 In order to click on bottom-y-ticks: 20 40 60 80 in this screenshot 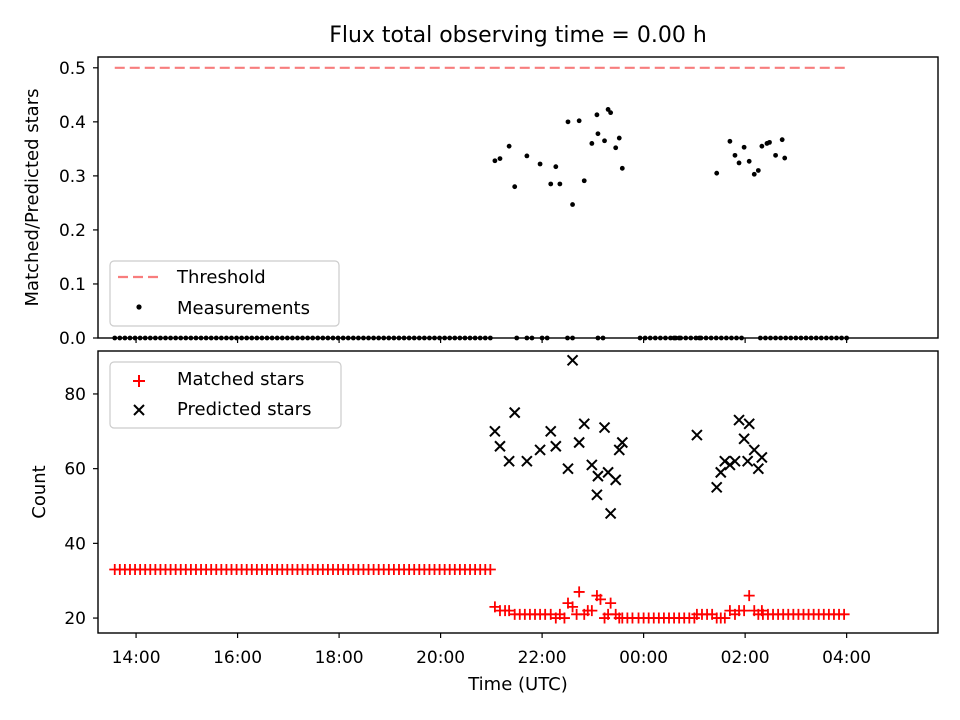, I will do `click(81, 507)`.